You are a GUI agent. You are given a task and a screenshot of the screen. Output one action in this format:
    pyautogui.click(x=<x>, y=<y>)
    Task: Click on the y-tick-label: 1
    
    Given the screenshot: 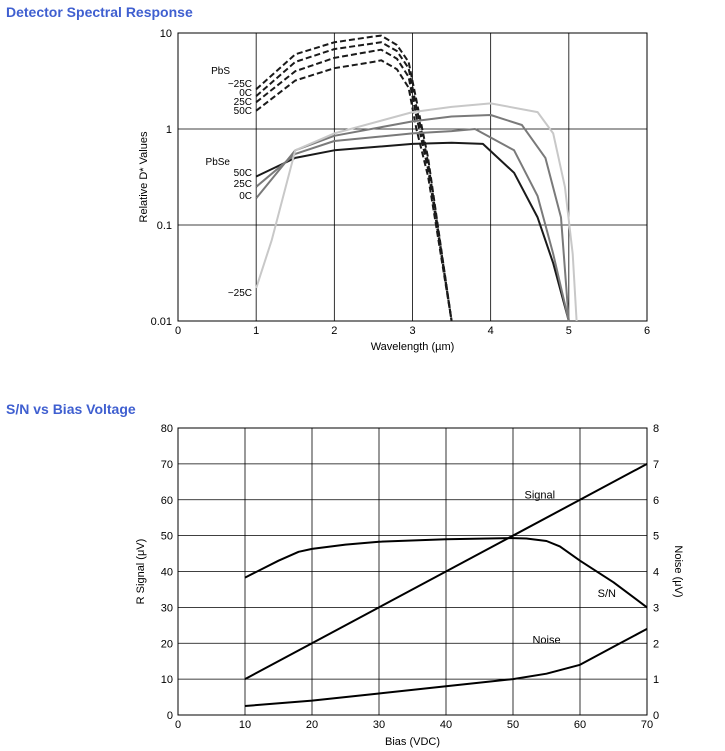 What is the action you would take?
    pyautogui.click(x=169, y=130)
    